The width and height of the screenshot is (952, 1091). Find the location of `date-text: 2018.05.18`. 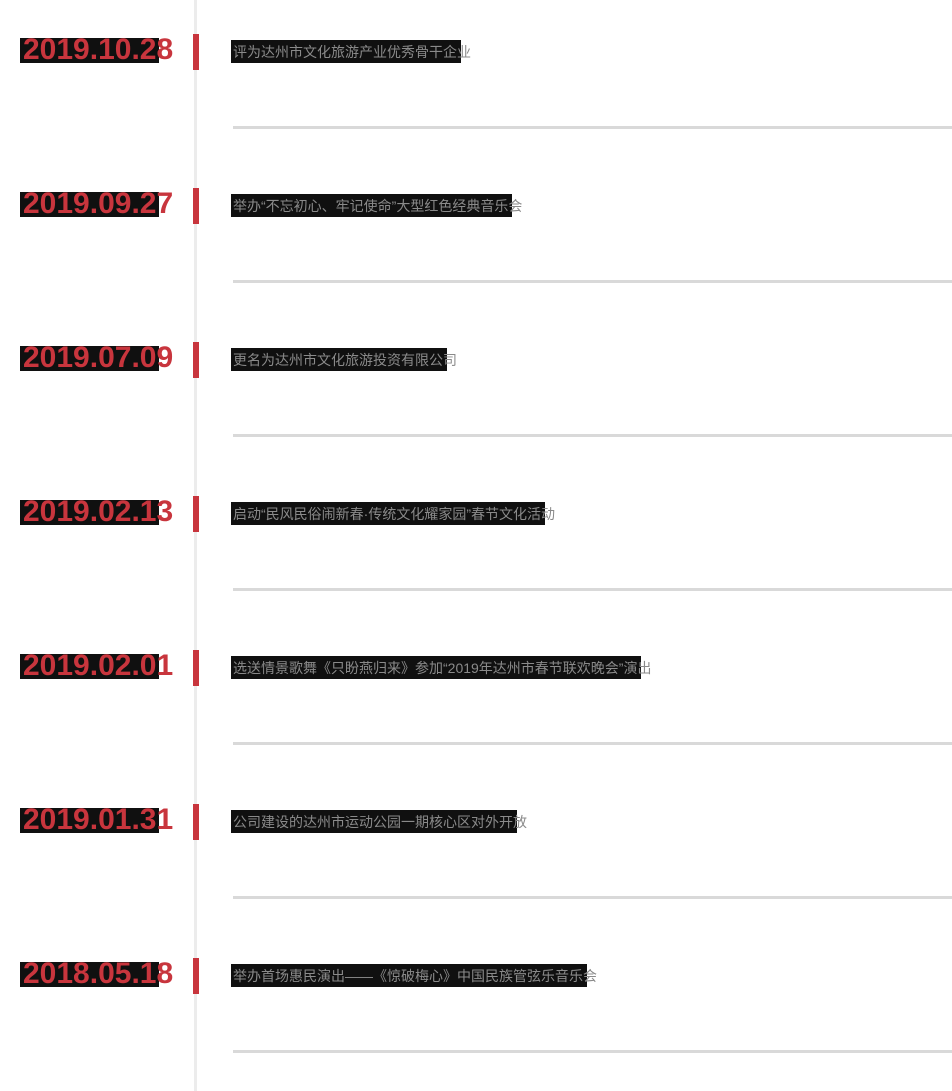

date-text: 2018.05.18 is located at coordinates (96, 973).